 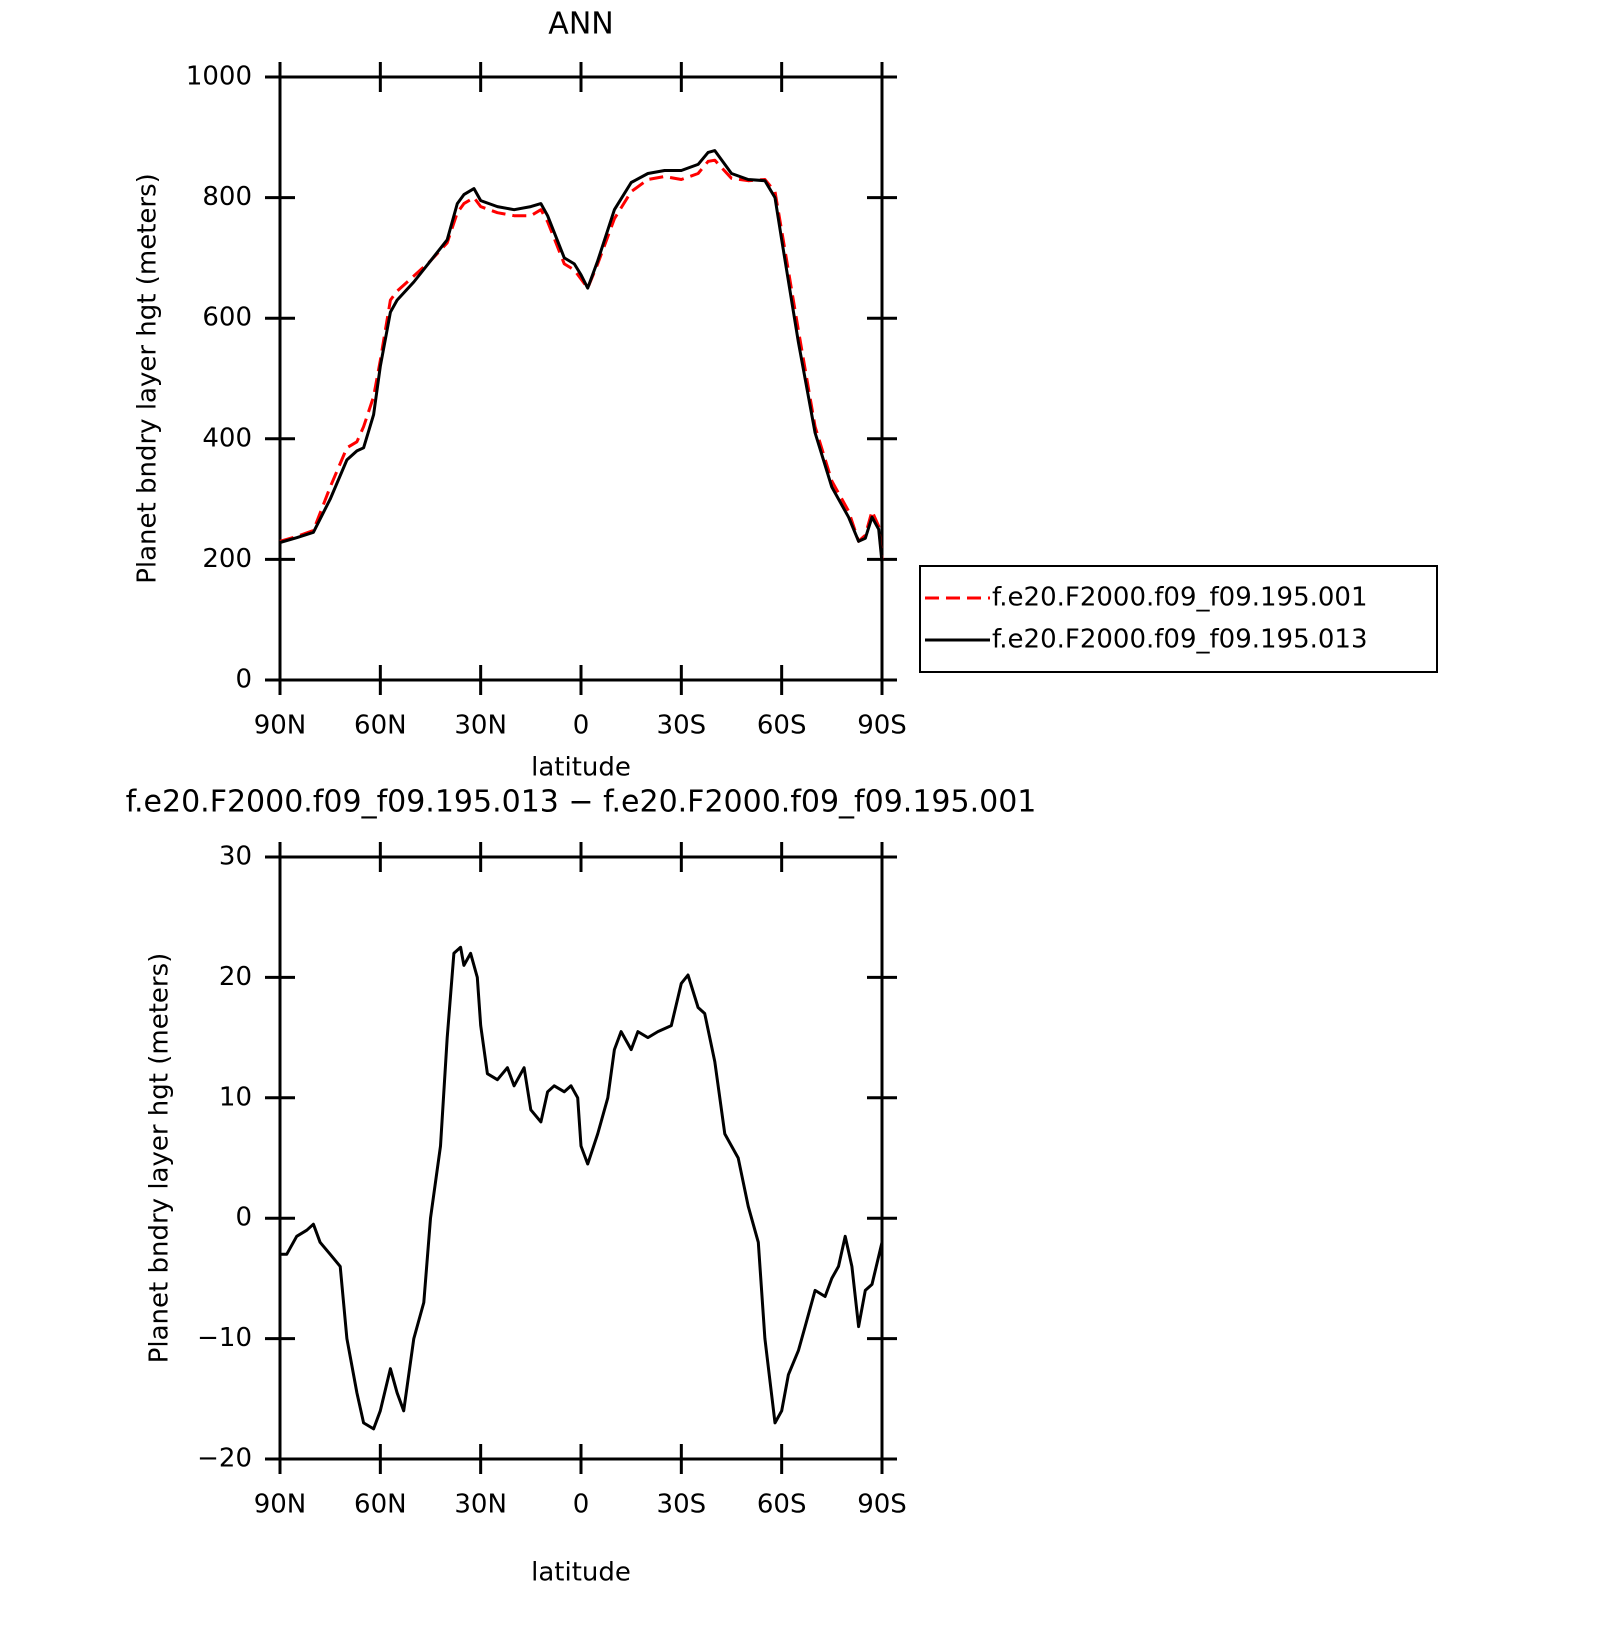 I want to click on y-tick-label: −20, so click(x=224, y=1459).